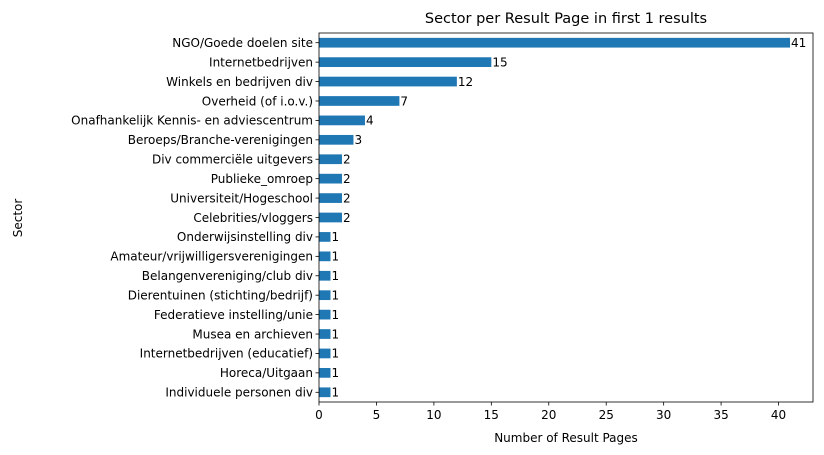 The image size is (824, 455). What do you see at coordinates (262, 179) in the screenshot?
I see `y-tick-label: Publieke_omroep` at bounding box center [262, 179].